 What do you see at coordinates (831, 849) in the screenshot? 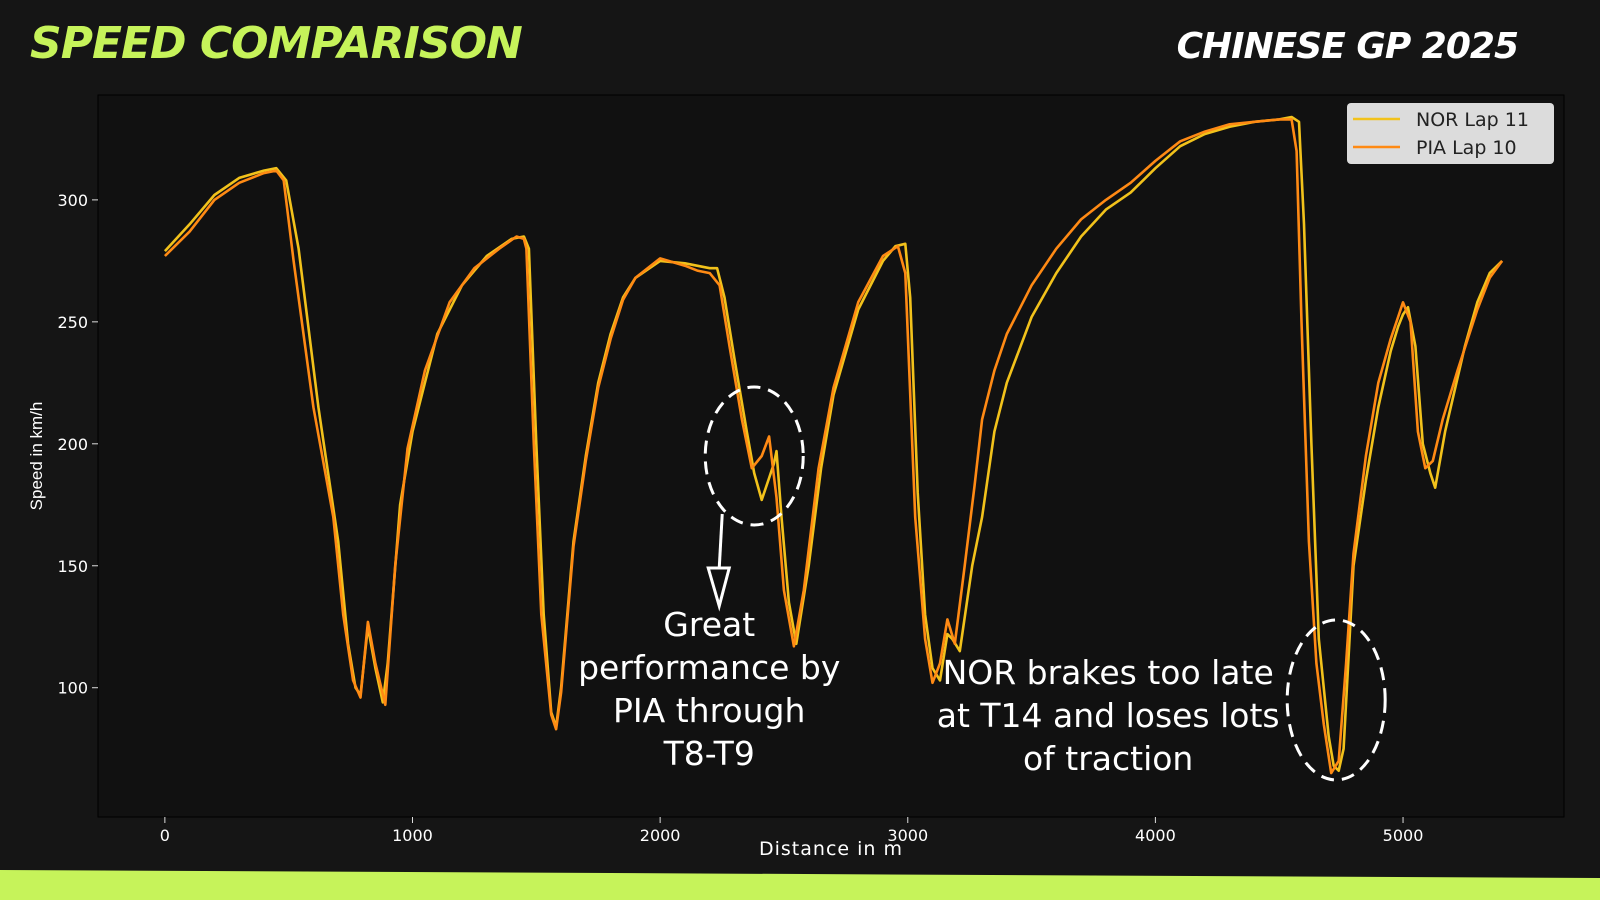
I see `x-axis-label: Distance in m` at bounding box center [831, 849].